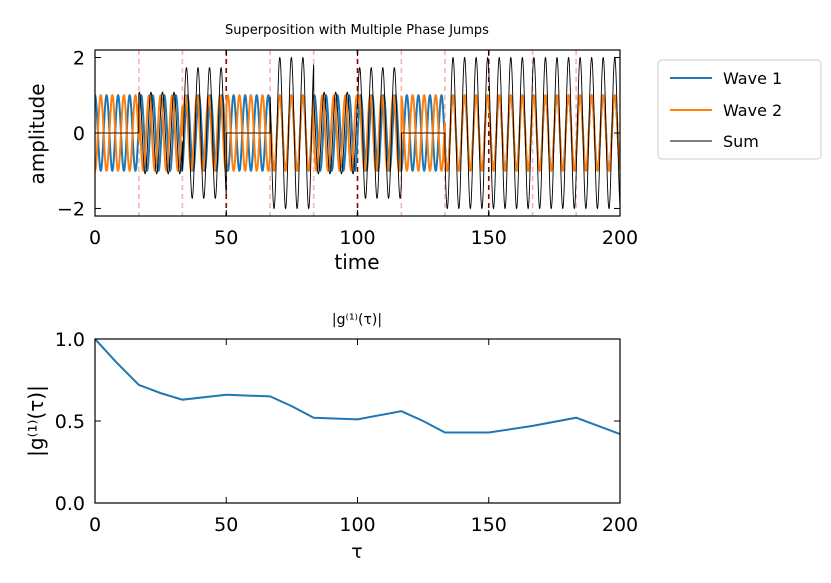 Image resolution: width=831 pixels, height=583 pixels. I want to click on bottom-series-line, so click(357, 387).